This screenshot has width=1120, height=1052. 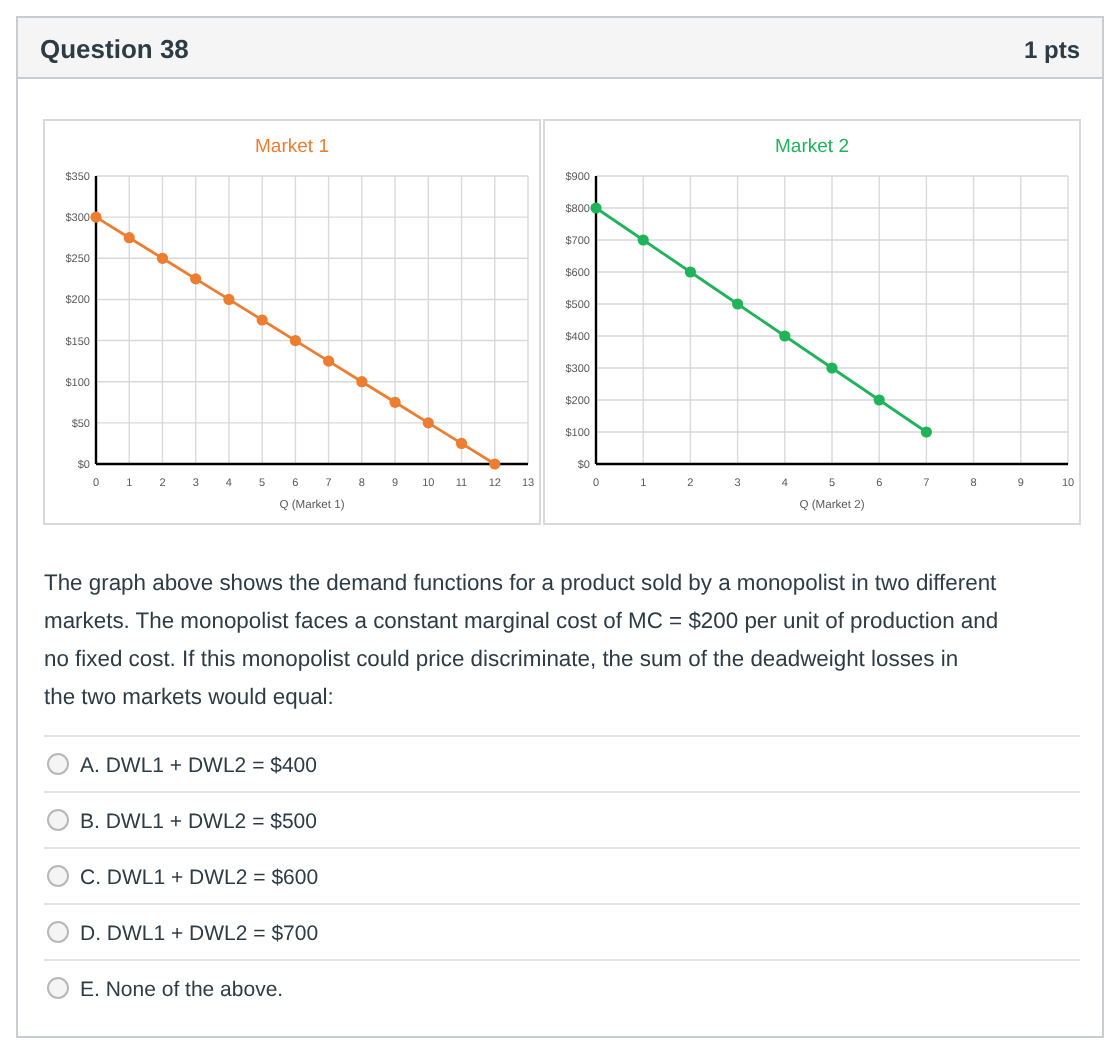 I want to click on text: A. DWL1 + DWL2 = $400, so click(x=199, y=766).